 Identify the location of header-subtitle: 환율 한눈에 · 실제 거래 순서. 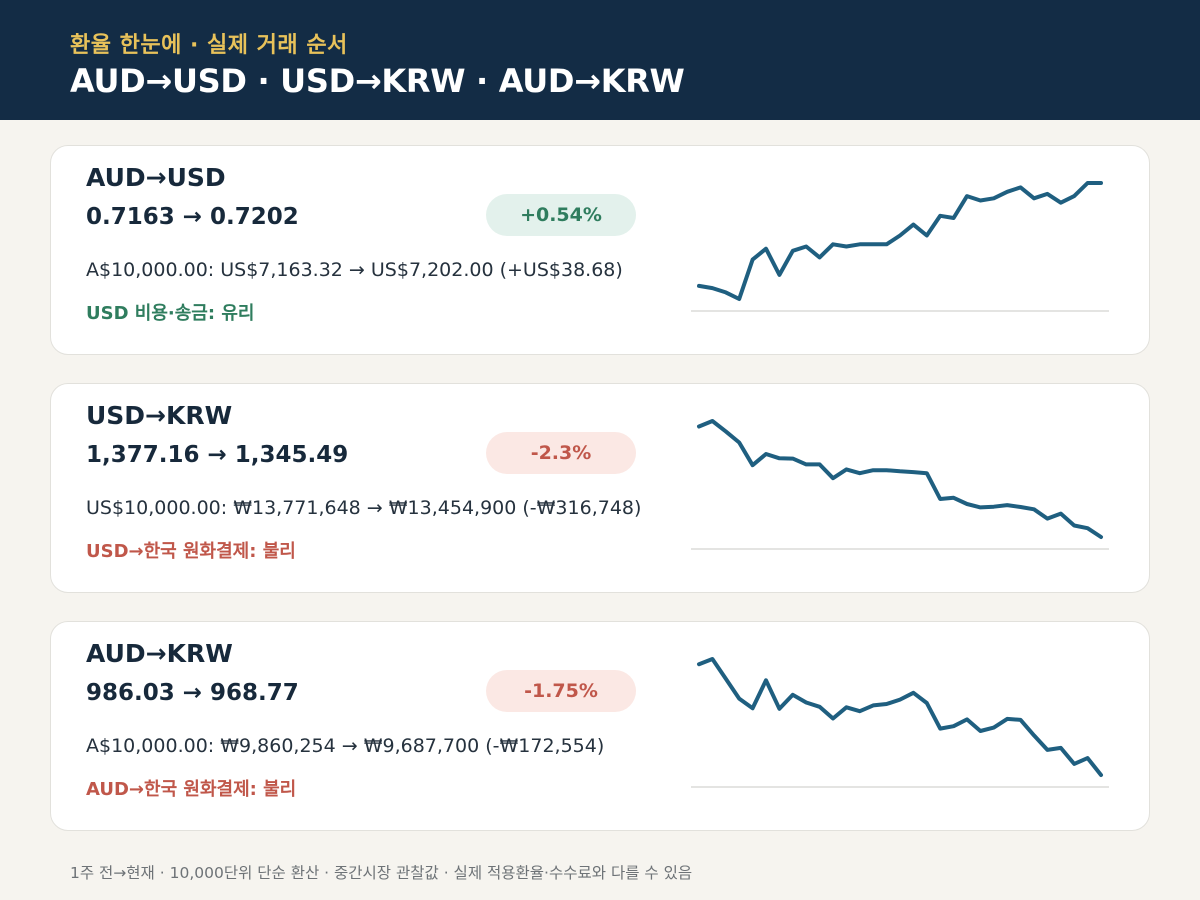
(209, 45).